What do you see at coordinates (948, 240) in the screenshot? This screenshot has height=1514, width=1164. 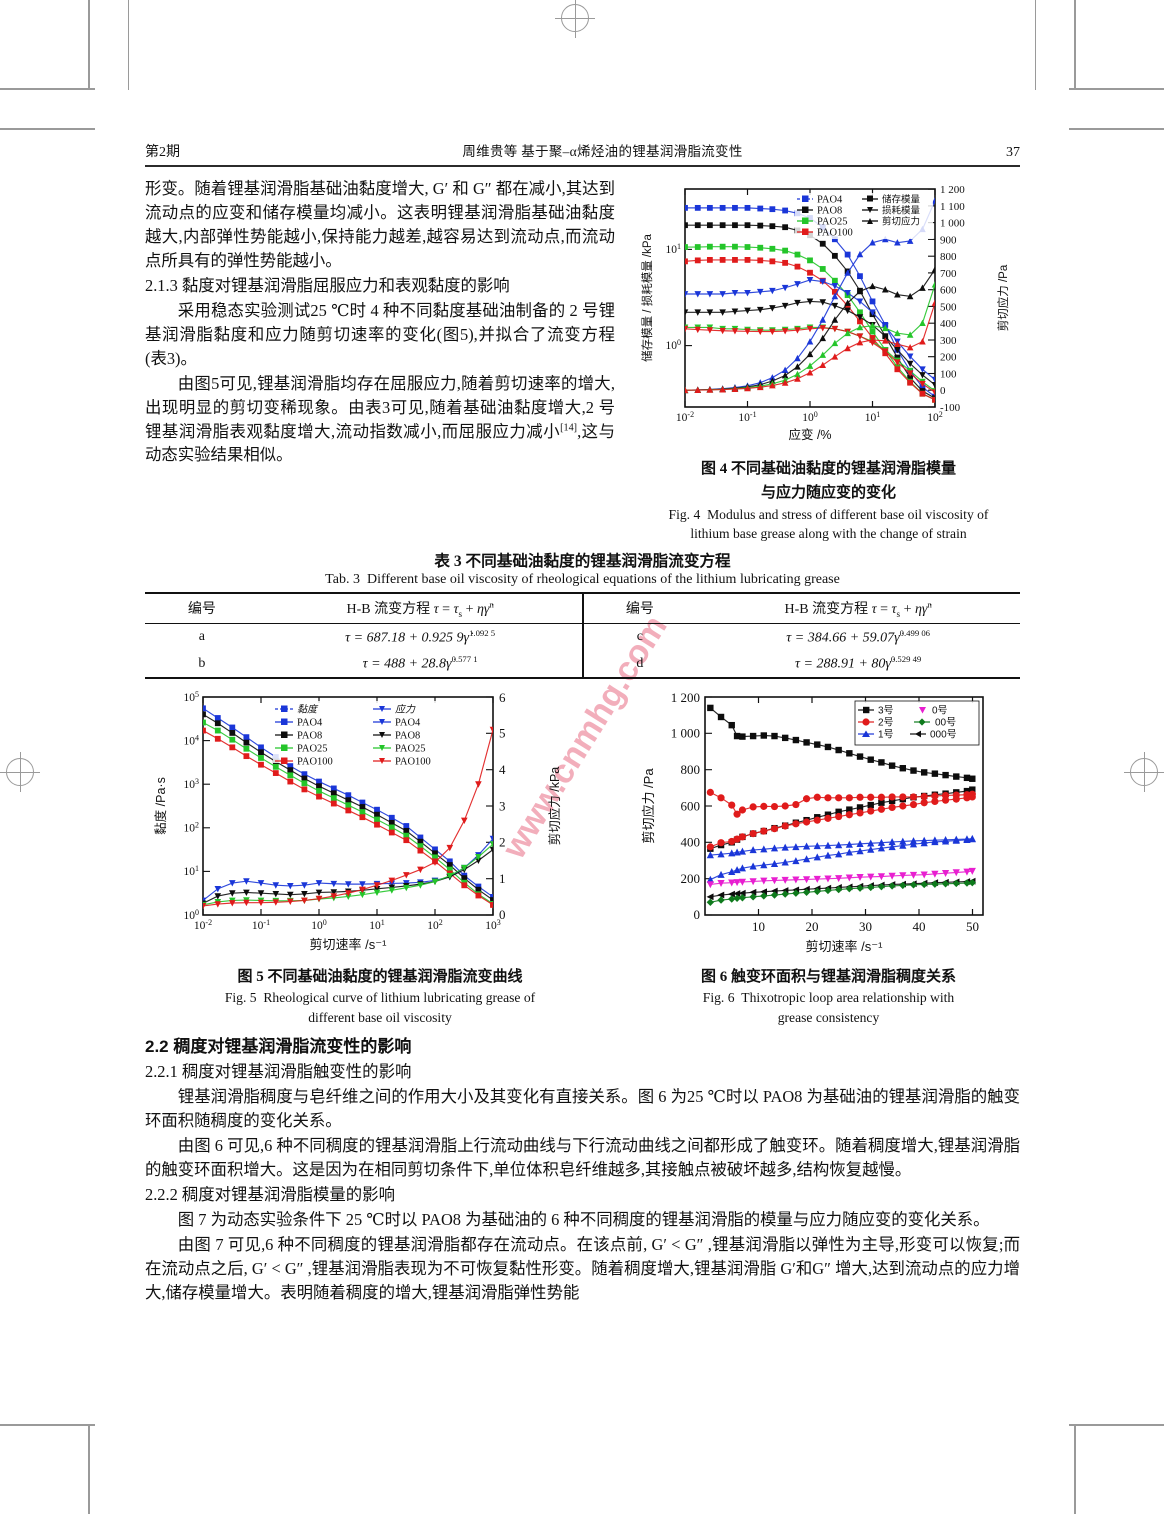 I see `svg-text: 900` at bounding box center [948, 240].